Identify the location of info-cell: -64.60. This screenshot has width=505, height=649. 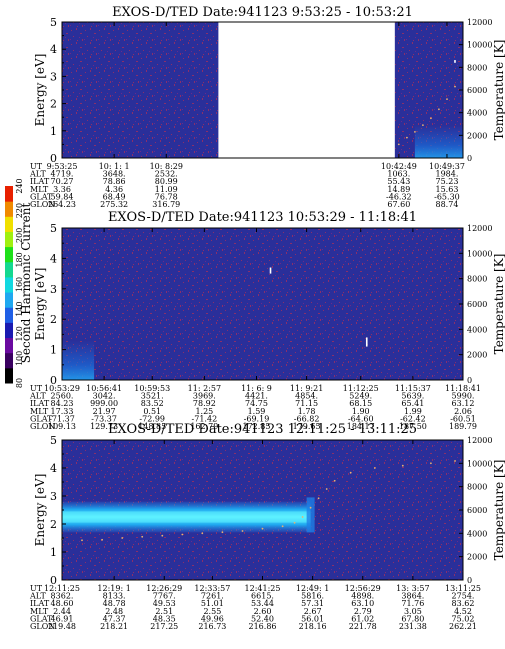
(361, 418).